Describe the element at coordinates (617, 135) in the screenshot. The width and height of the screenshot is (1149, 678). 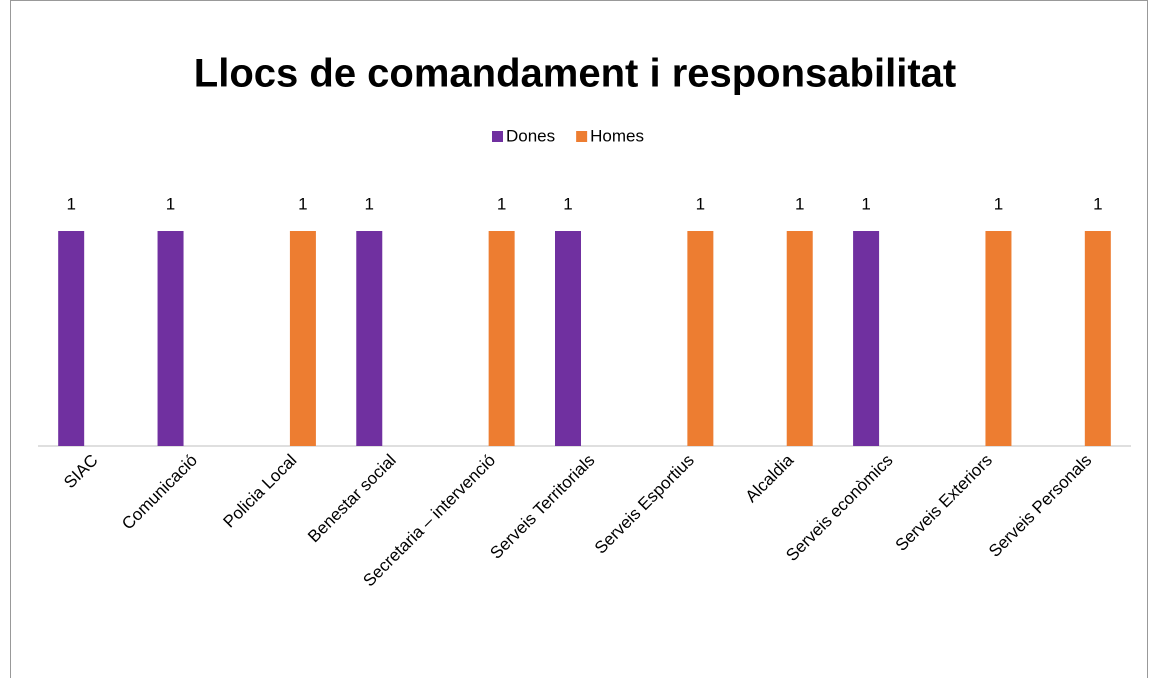
I see `legend-label: Homes` at that location.